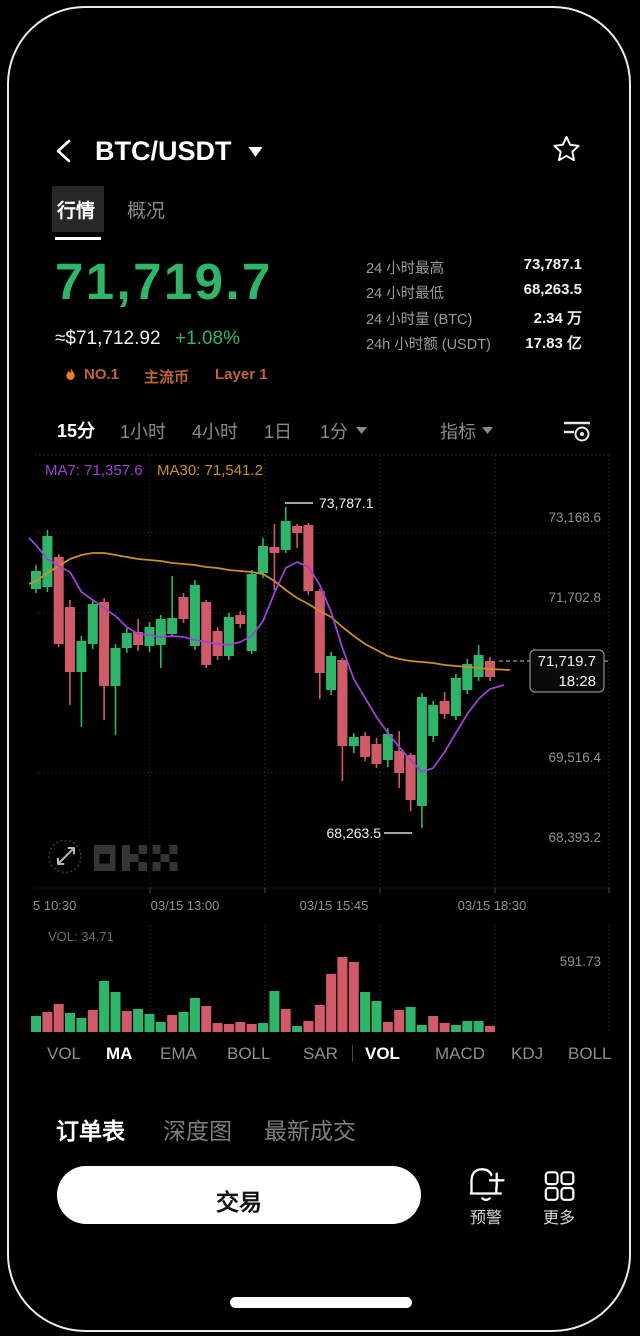 Image resolution: width=640 pixels, height=1336 pixels. I want to click on svg-text: MA30: 71,541.2, so click(210, 470).